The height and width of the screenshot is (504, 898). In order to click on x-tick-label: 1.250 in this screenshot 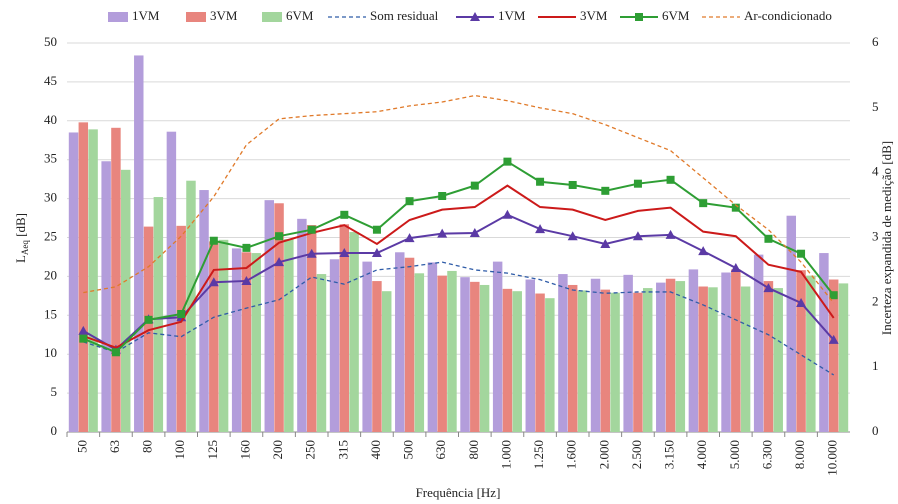, I will do `click(538, 454)`.